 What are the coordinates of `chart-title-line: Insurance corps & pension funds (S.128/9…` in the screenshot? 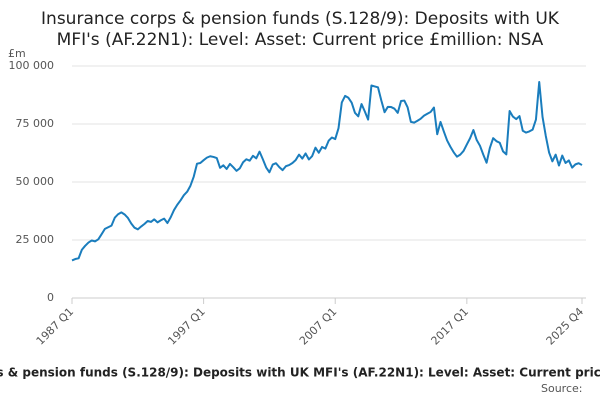 It's located at (300, 19).